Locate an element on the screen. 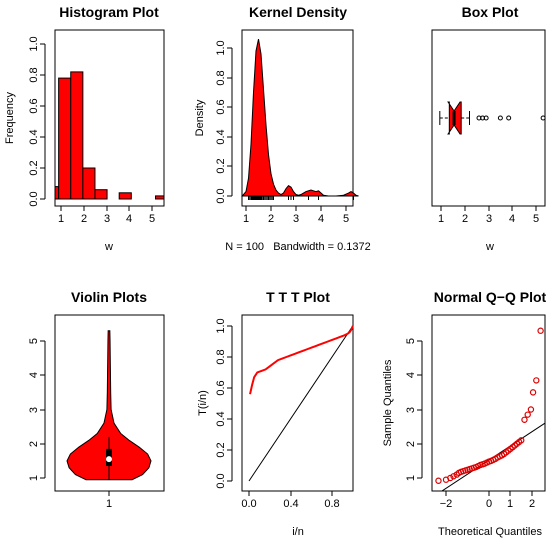  density-x-tick: 1 is located at coordinates (246, 215).